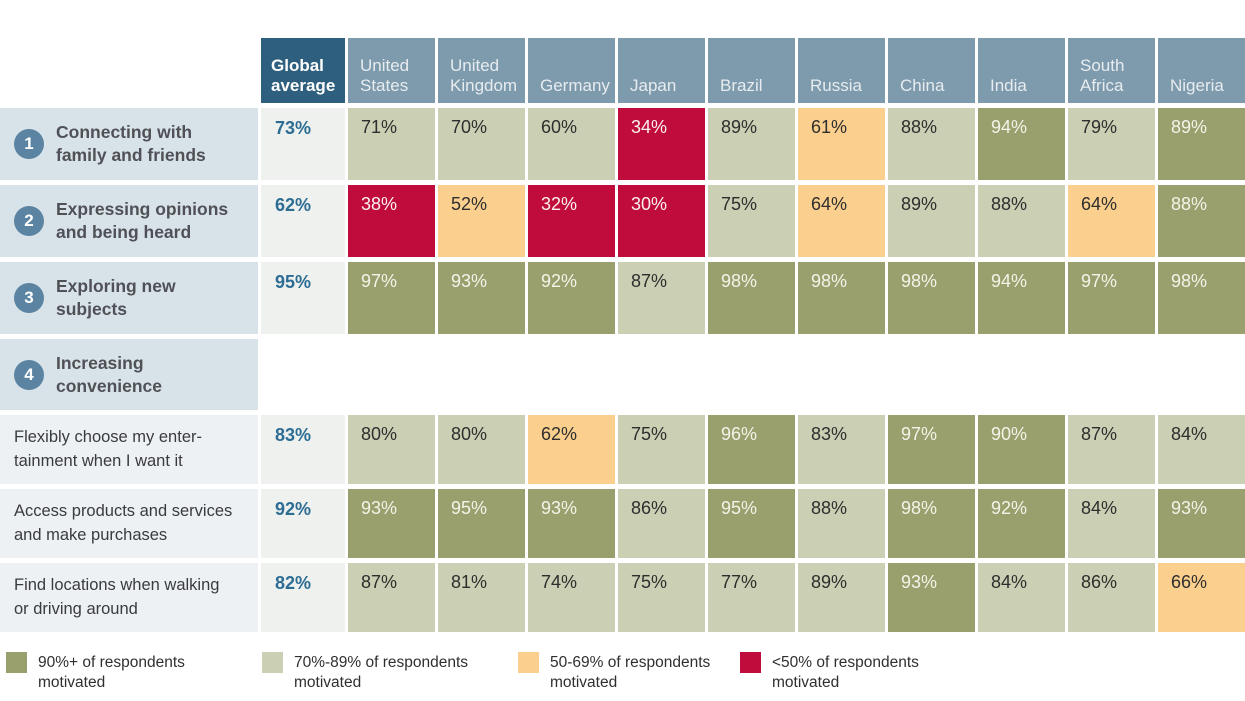 This screenshot has height=701, width=1245. I want to click on data-cell: 81%, so click(481, 597).